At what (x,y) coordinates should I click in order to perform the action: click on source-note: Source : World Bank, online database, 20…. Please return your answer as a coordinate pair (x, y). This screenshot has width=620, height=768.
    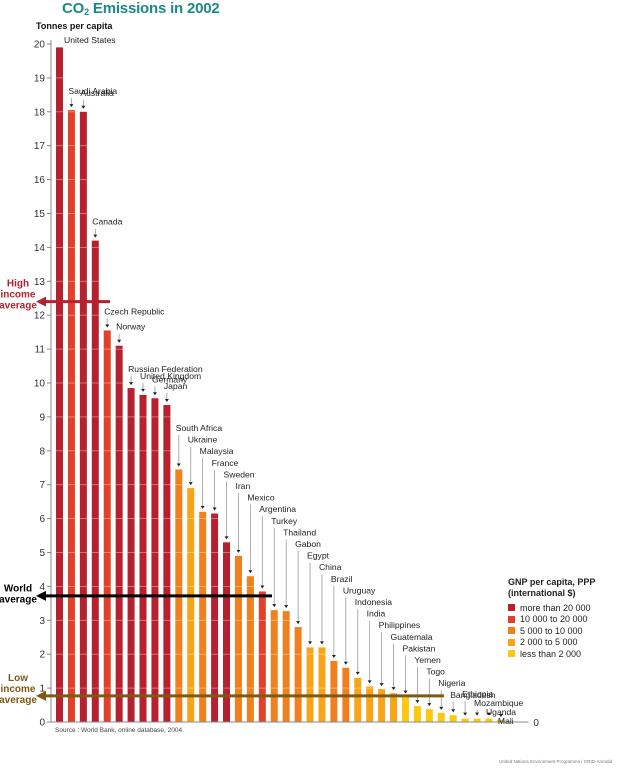
    Looking at the image, I should click on (119, 730).